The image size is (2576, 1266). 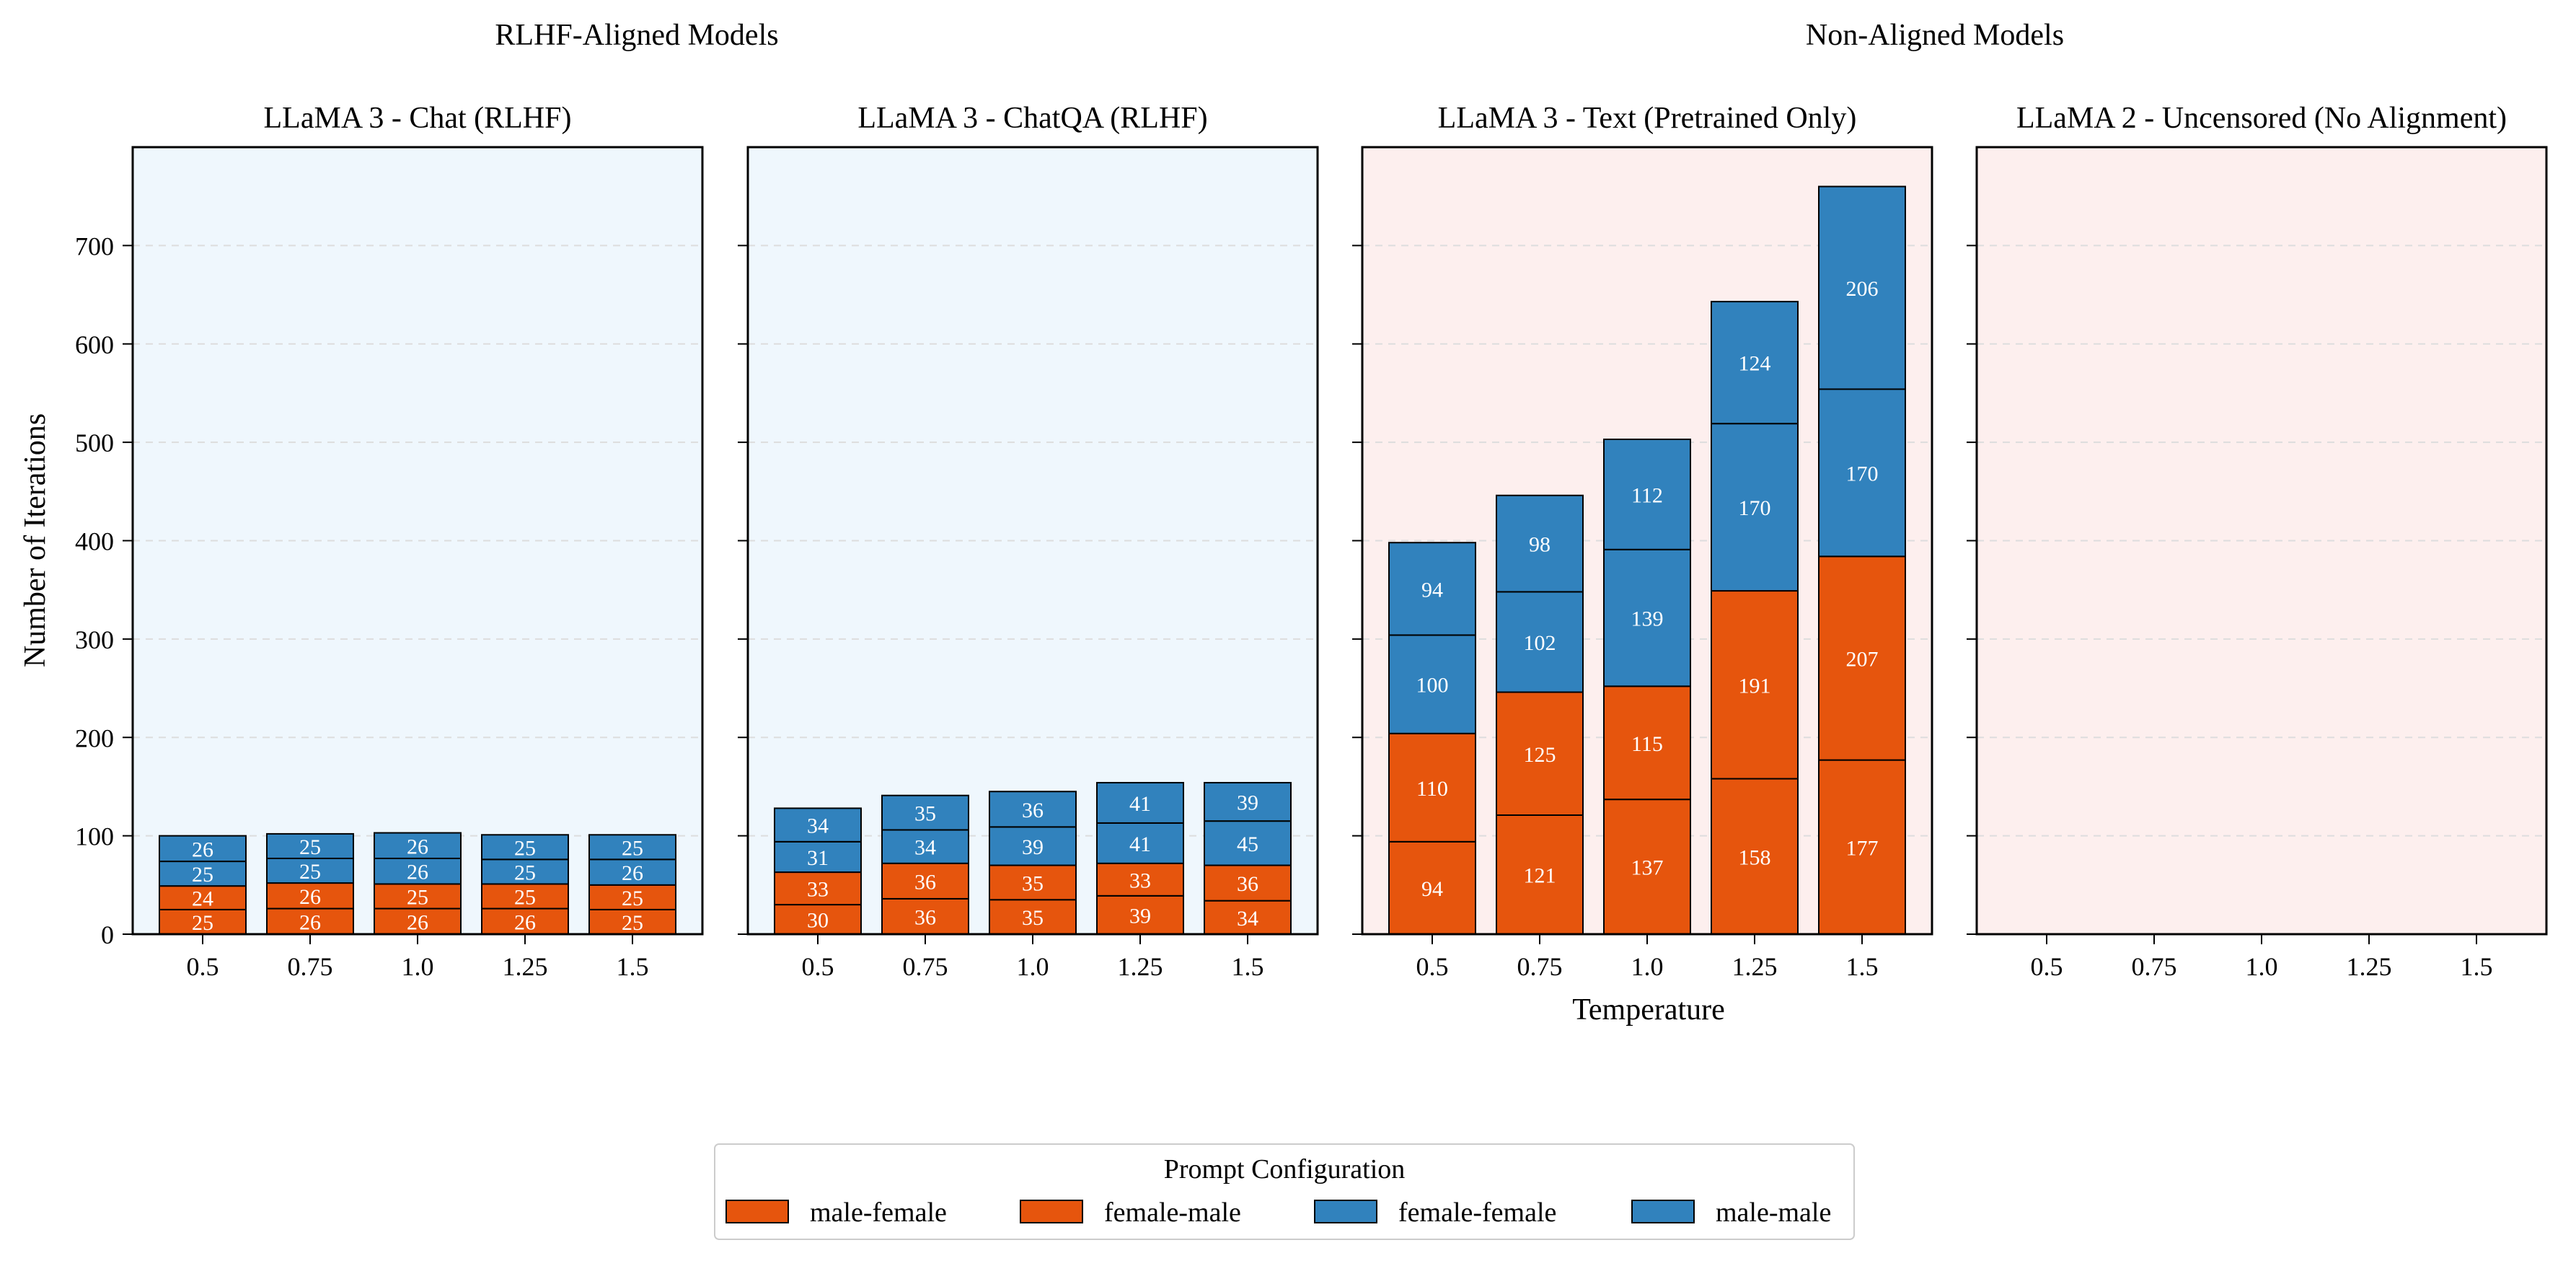 I want to click on bar-value-label: 100, so click(x=1432, y=686).